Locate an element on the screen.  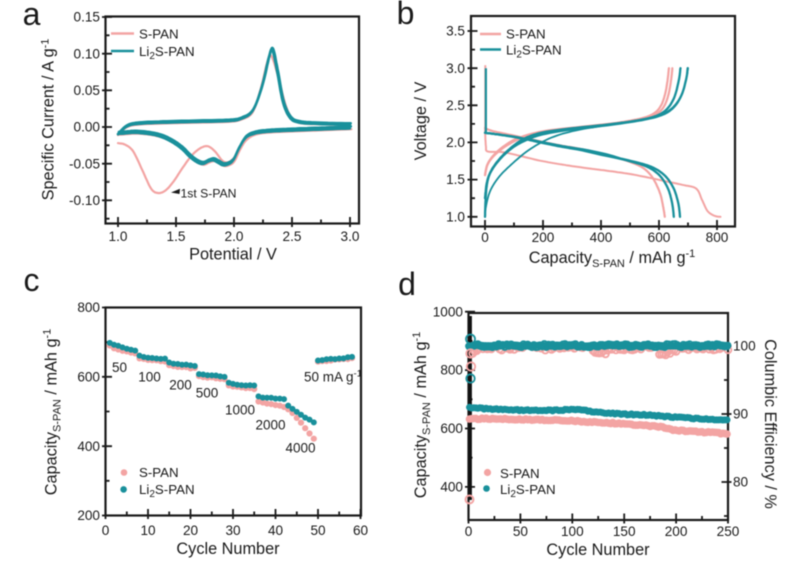
svg-text: c is located at coordinates (32, 280).